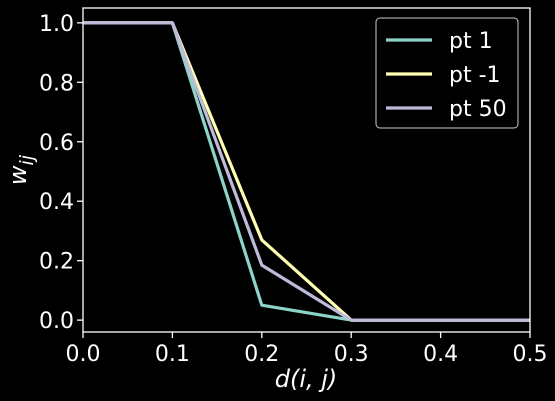 Image resolution: width=555 pixels, height=401 pixels. I want to click on y-axis-label-subscript: ij, so click(27, 159).